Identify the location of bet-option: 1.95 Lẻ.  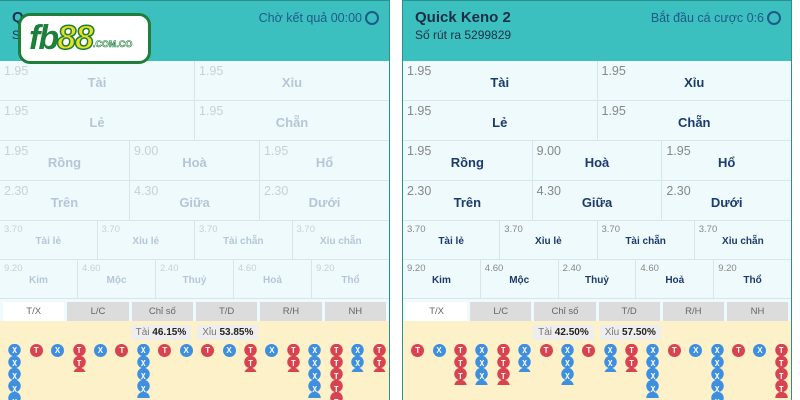
(500, 120).